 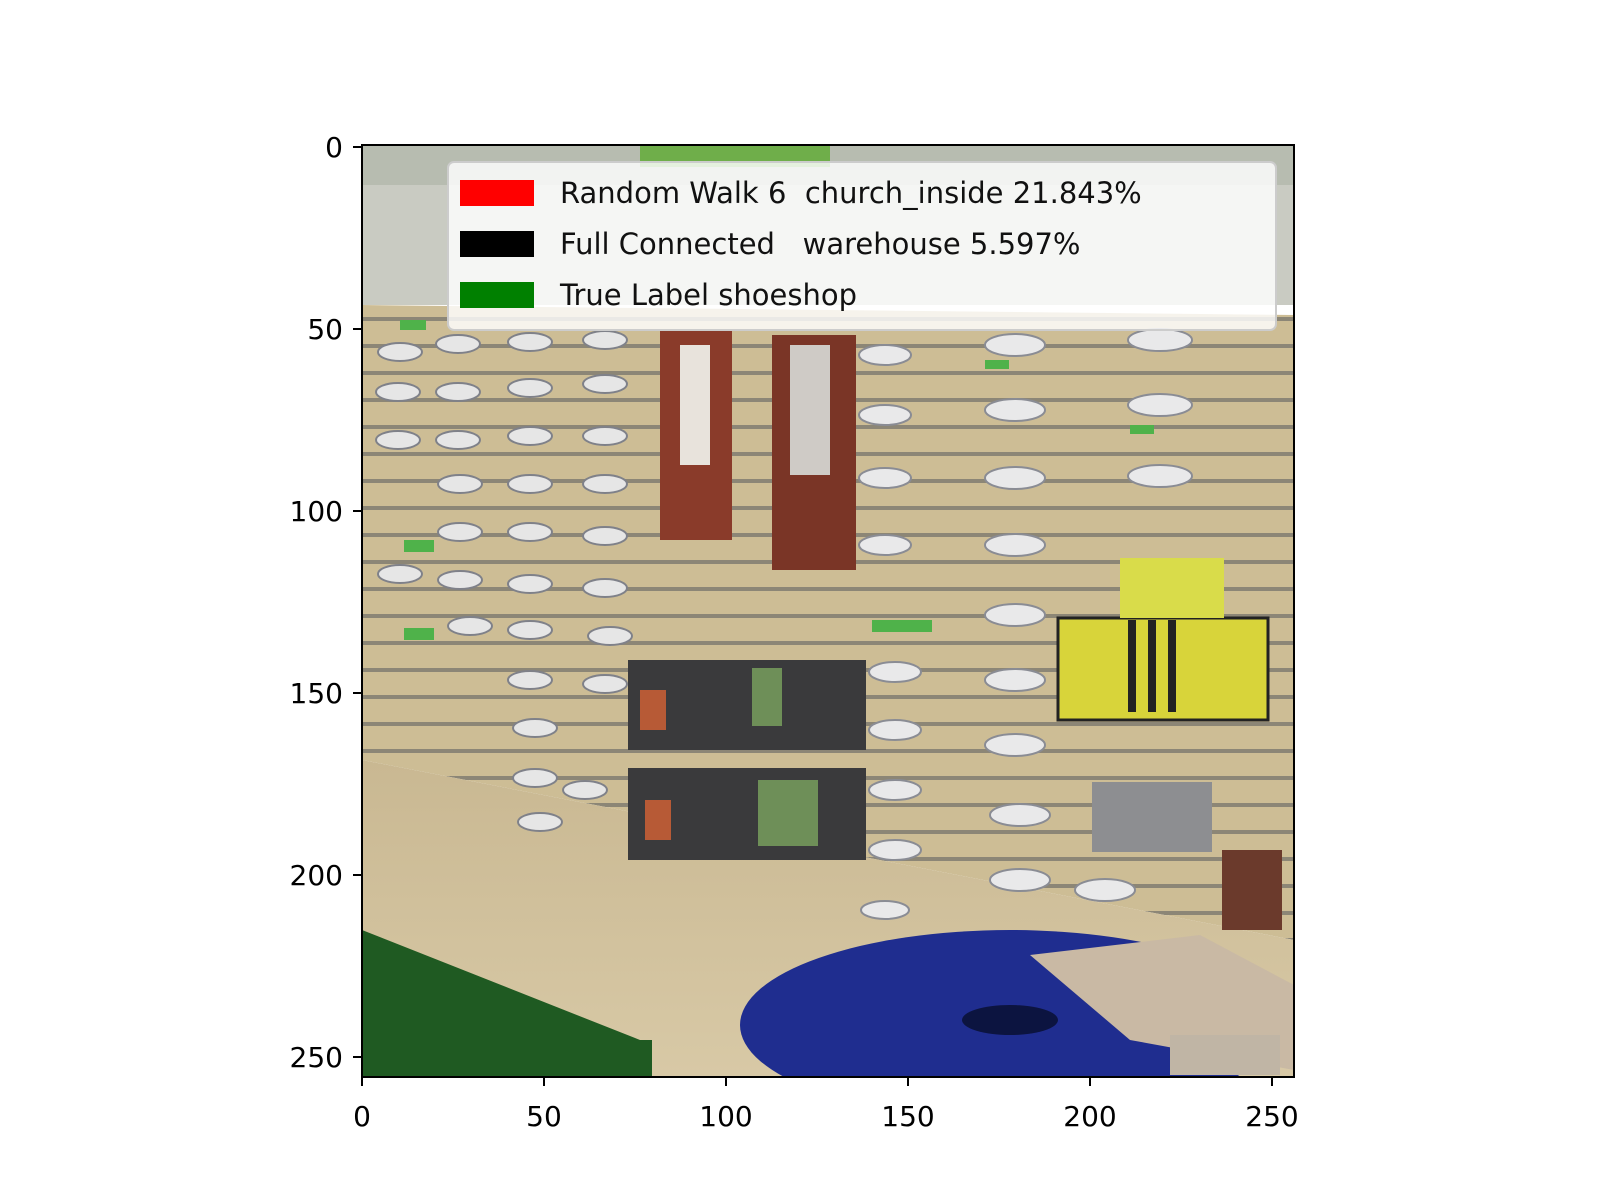 What do you see at coordinates (1271, 1116) in the screenshot?
I see `x-tick-label: 250` at bounding box center [1271, 1116].